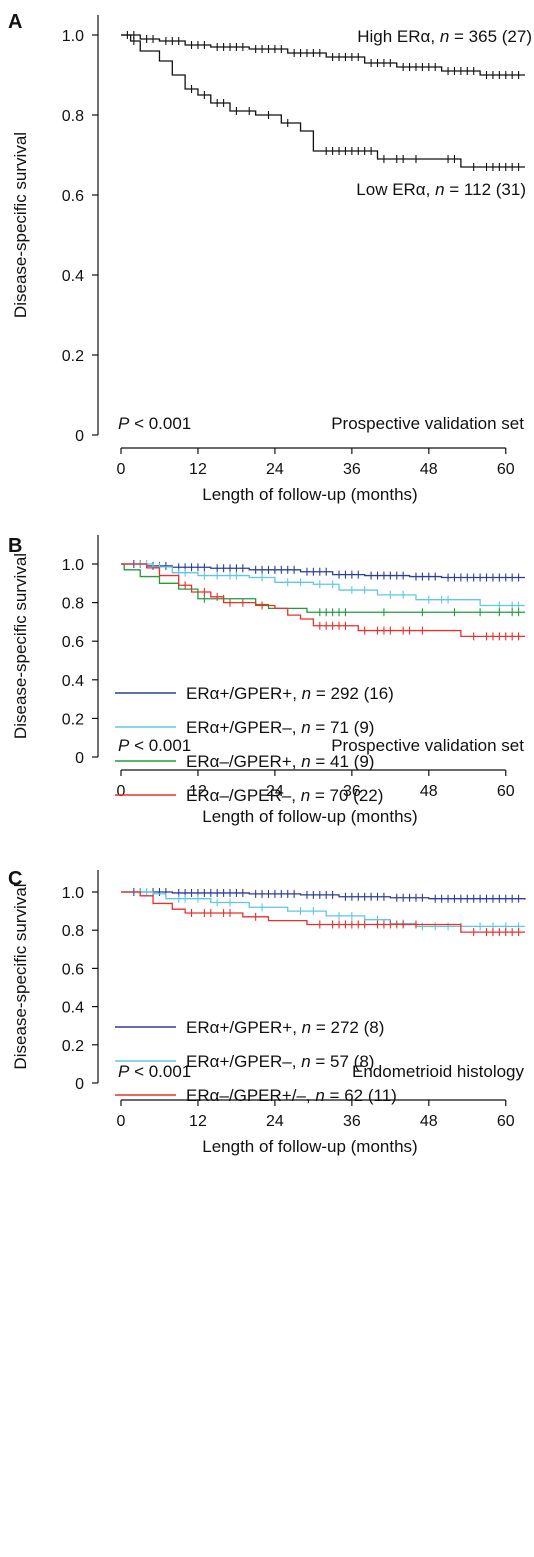 Image resolution: width=534 pixels, height=1557 pixels. What do you see at coordinates (444, 36) in the screenshot?
I see `series-label-high: High ERα, n = 365 (27)` at bounding box center [444, 36].